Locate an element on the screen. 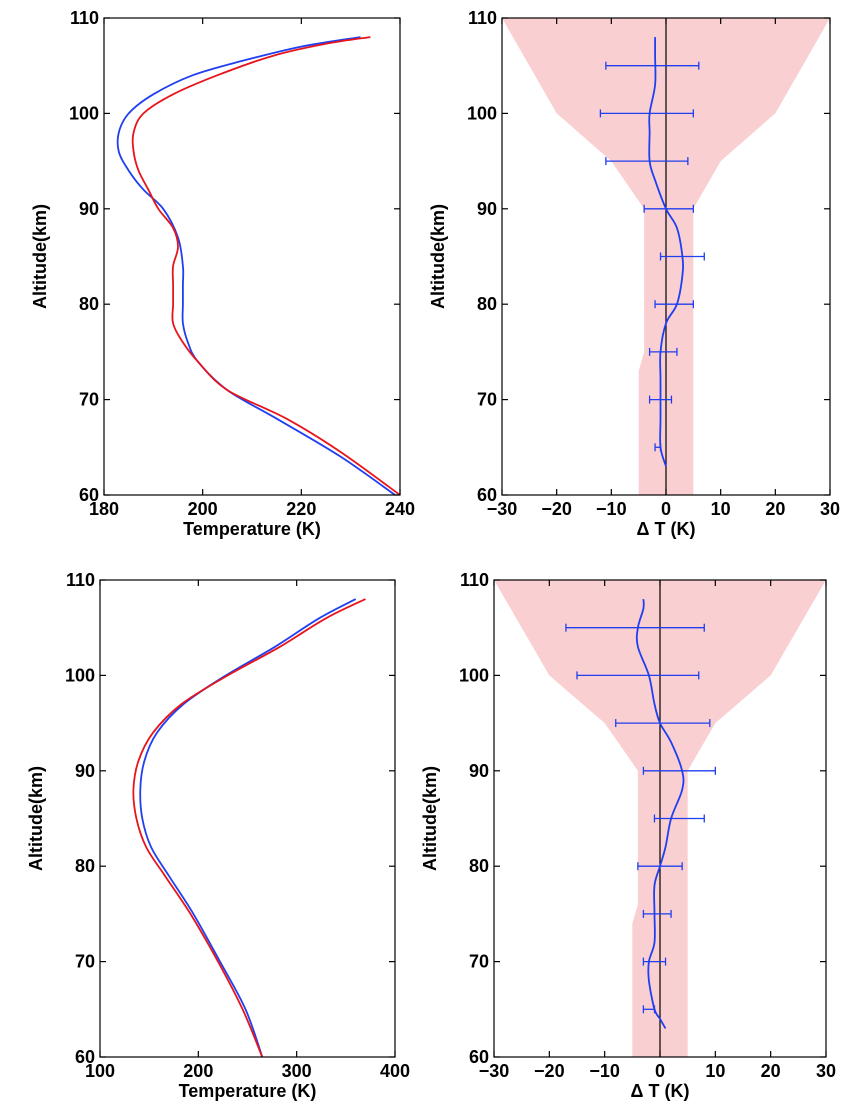 This screenshot has height=1115, width=852. x-tick-label: 400 is located at coordinates (395, 1071).